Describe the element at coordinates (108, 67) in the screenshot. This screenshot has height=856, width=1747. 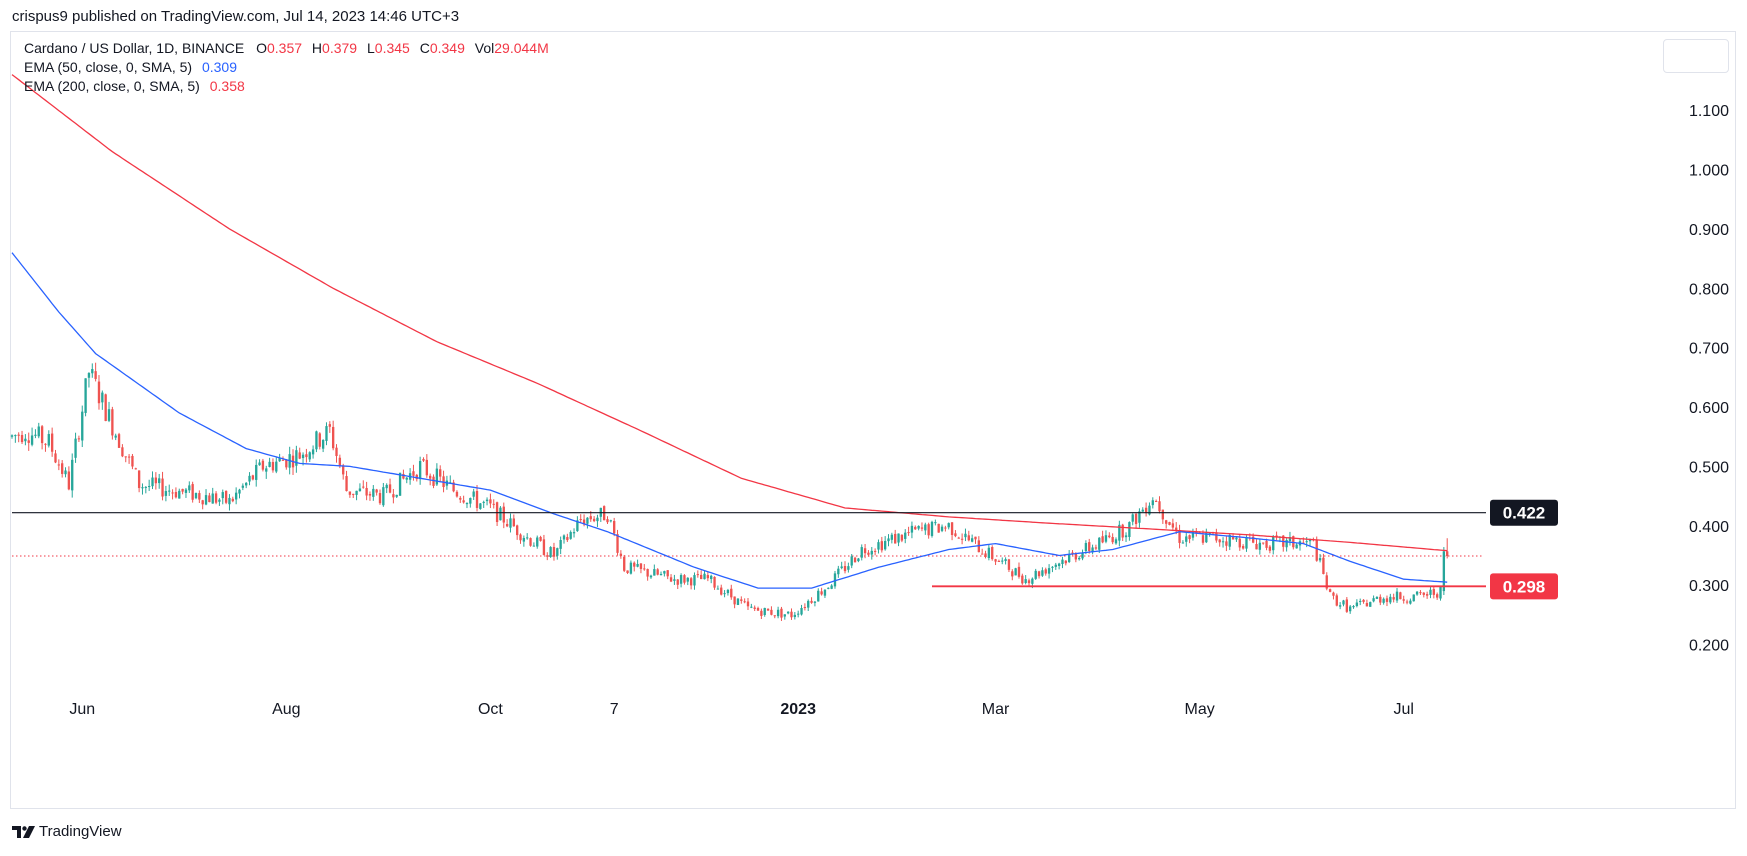
I see `legend-ema50-label: EMA (50, close, 0, SMA, 5)` at that location.